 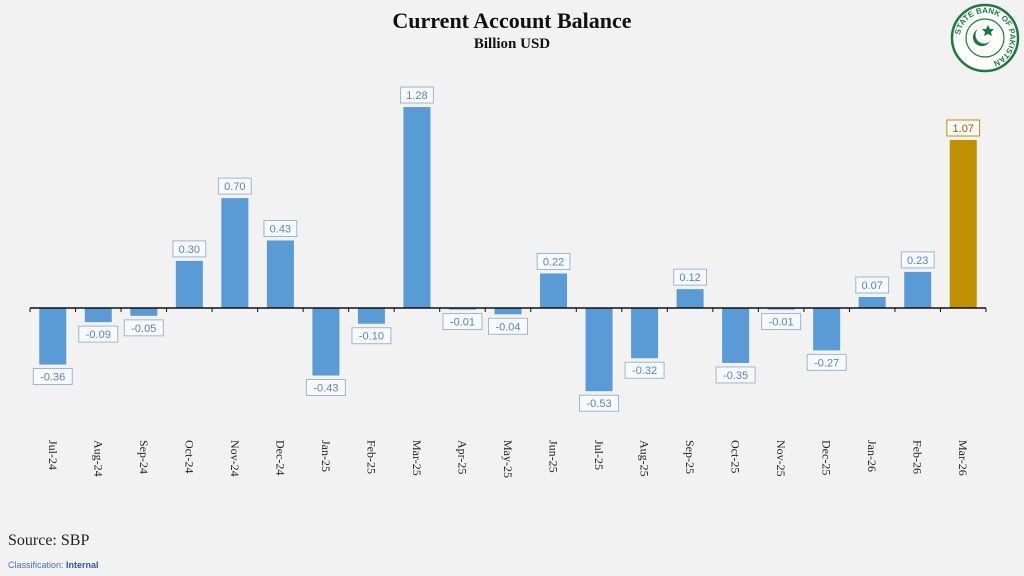 I want to click on category-label: Mar-25, so click(x=417, y=458).